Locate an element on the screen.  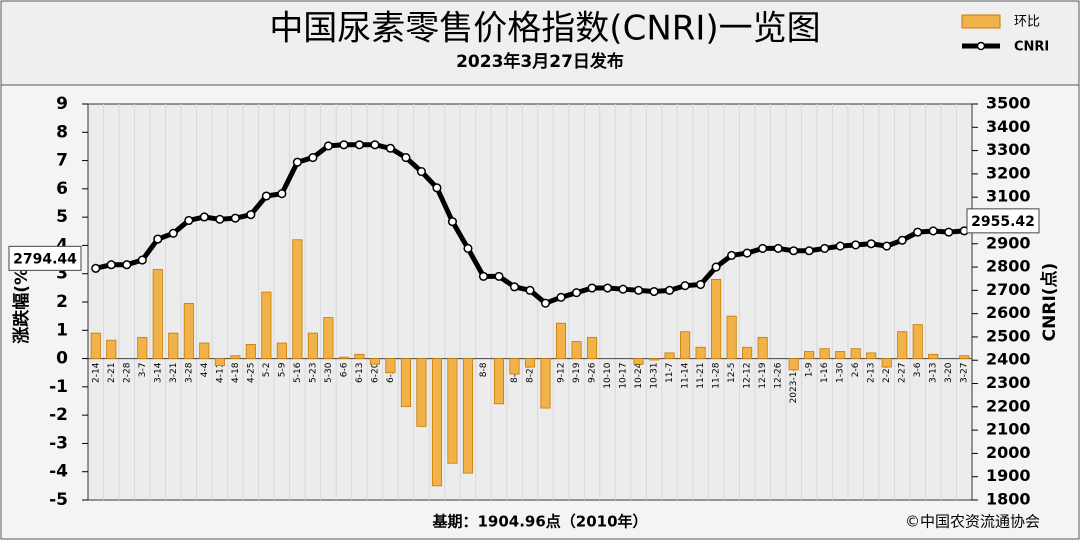
legend-label: 环比 is located at coordinates (1027, 22).